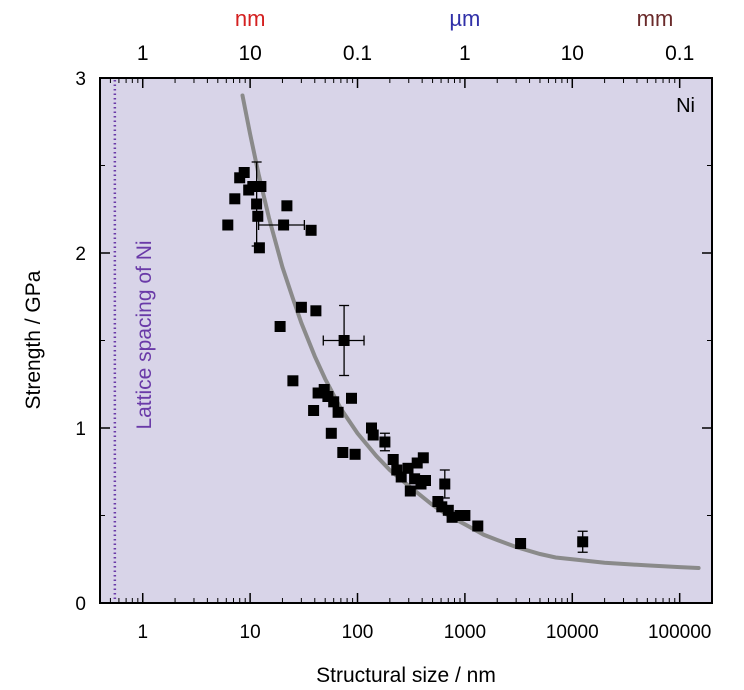 Image resolution: width=744 pixels, height=690 pixels. Describe the element at coordinates (80, 79) in the screenshot. I see `y-tick-label: 3` at that location.